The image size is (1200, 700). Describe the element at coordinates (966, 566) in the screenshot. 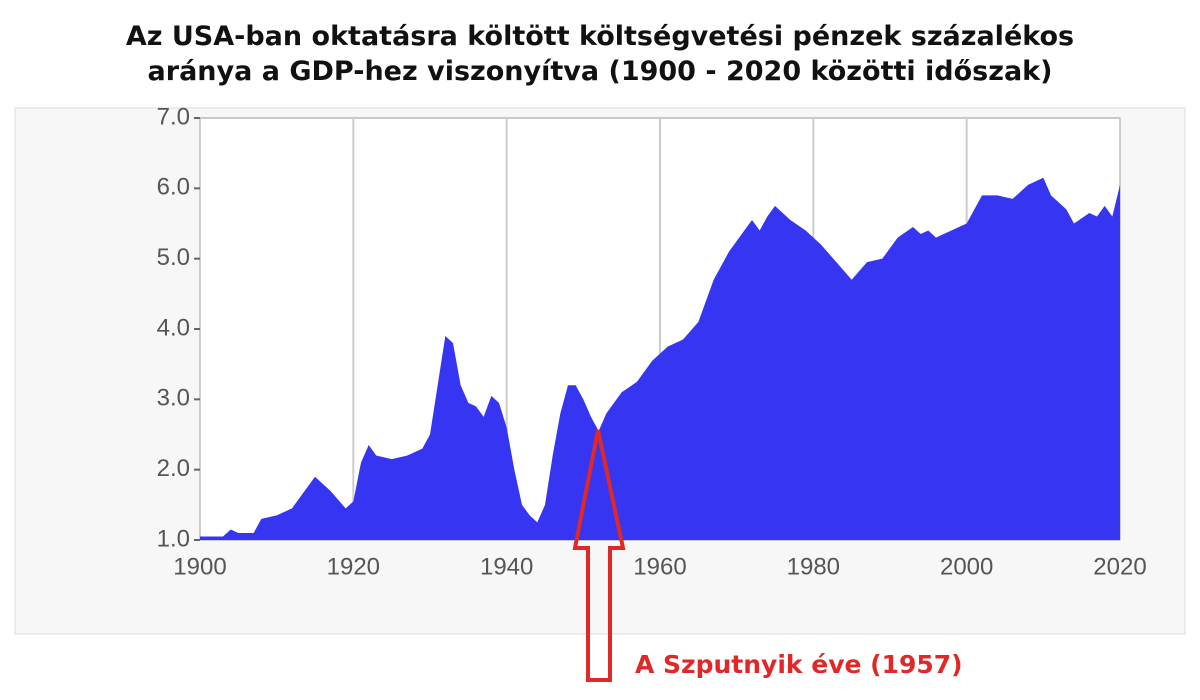

I see `x-tick-label: 2000` at that location.